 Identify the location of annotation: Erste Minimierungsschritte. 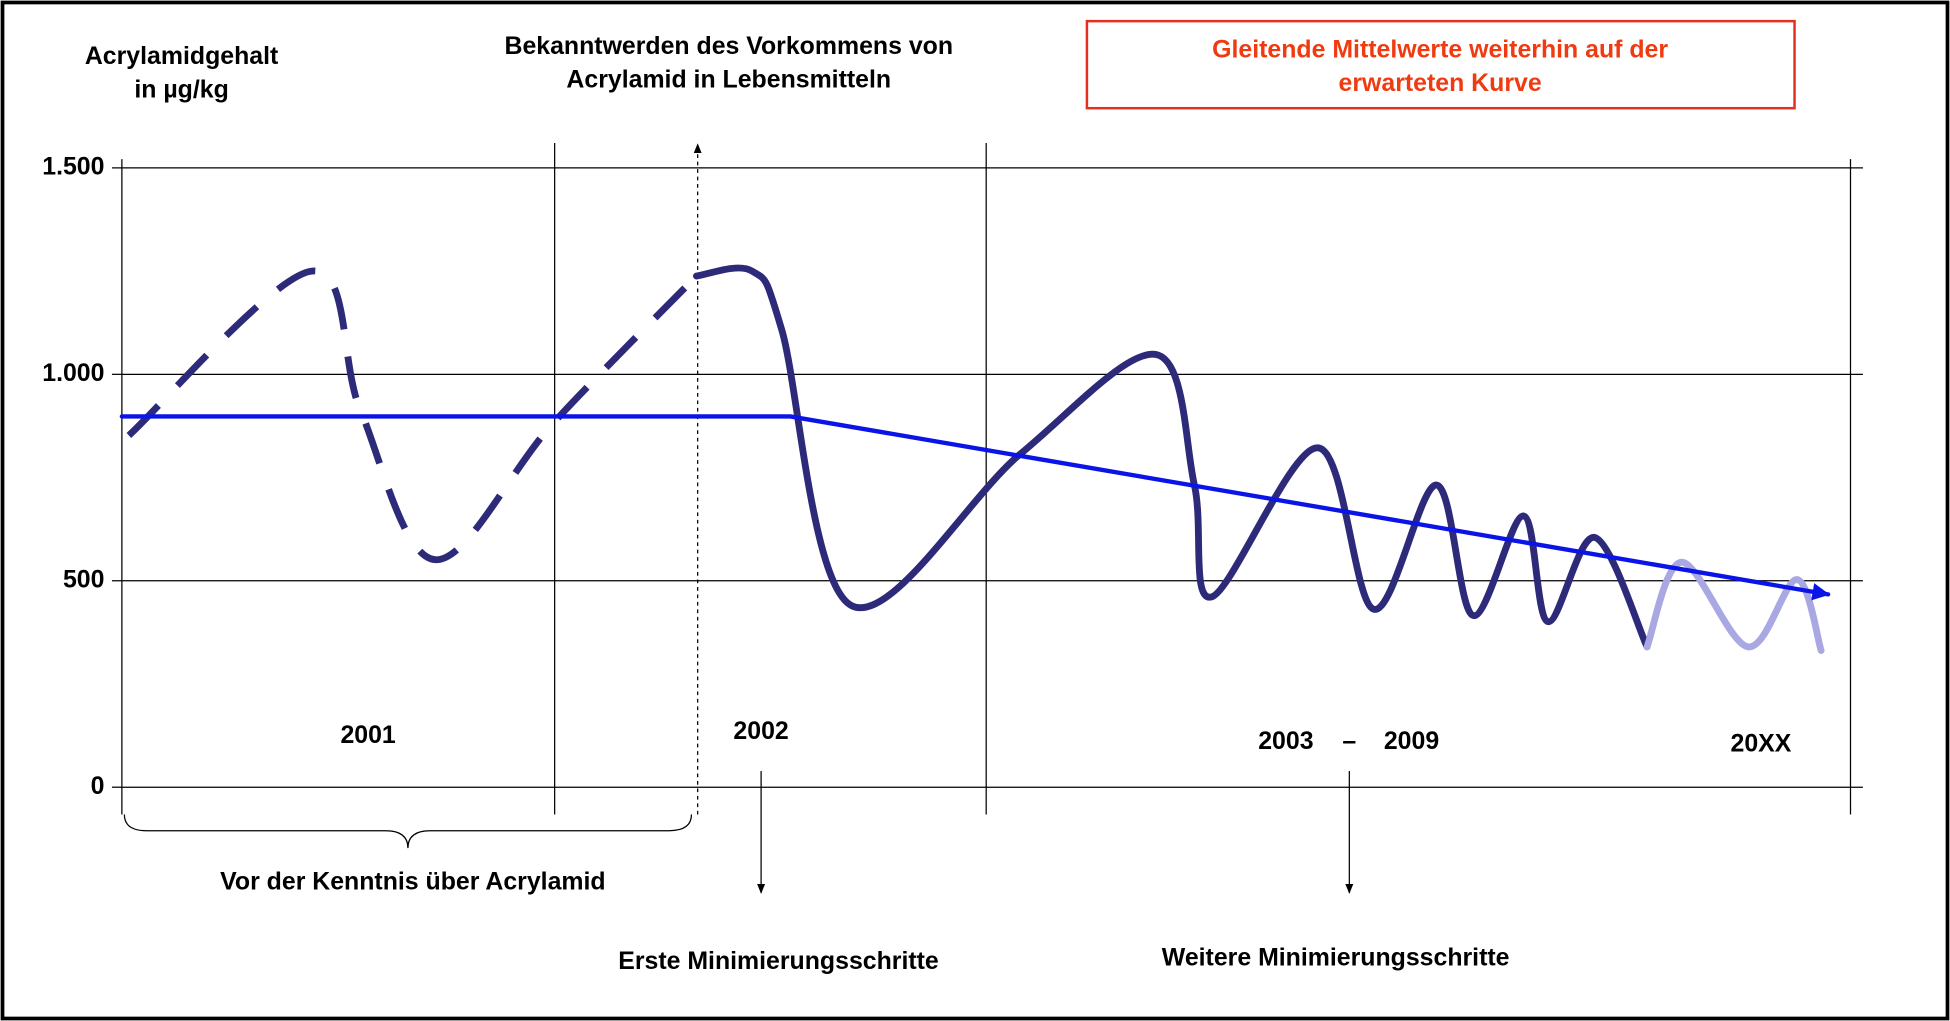
(778, 961).